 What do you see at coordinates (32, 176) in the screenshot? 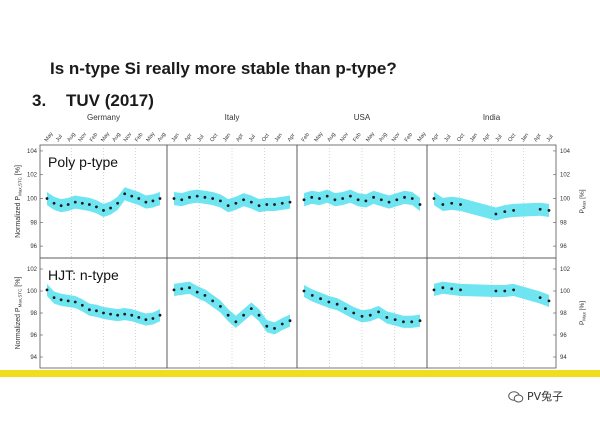
I see `y-tick-label: 102` at bounding box center [32, 176].